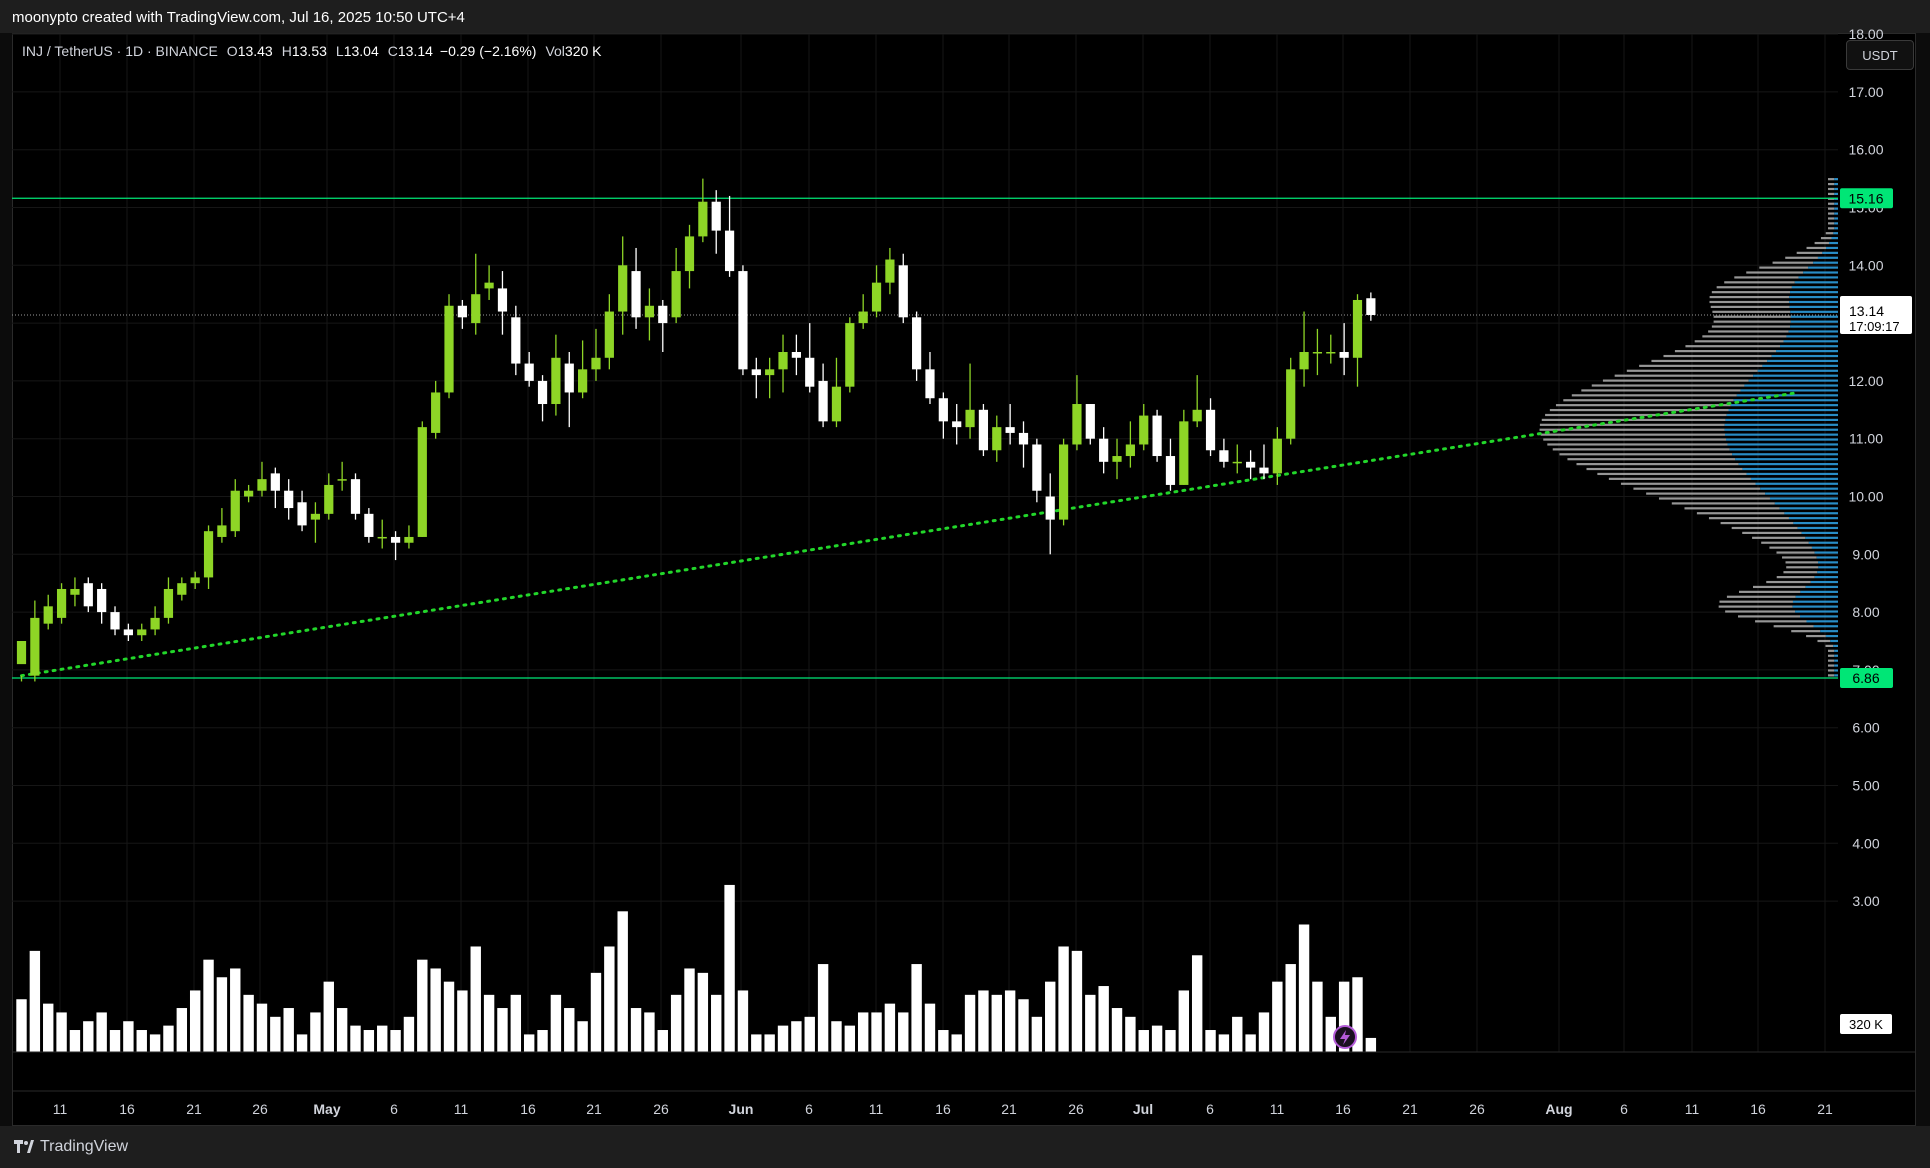  Describe the element at coordinates (309, 51) in the screenshot. I see `high-value: 13.53` at that location.